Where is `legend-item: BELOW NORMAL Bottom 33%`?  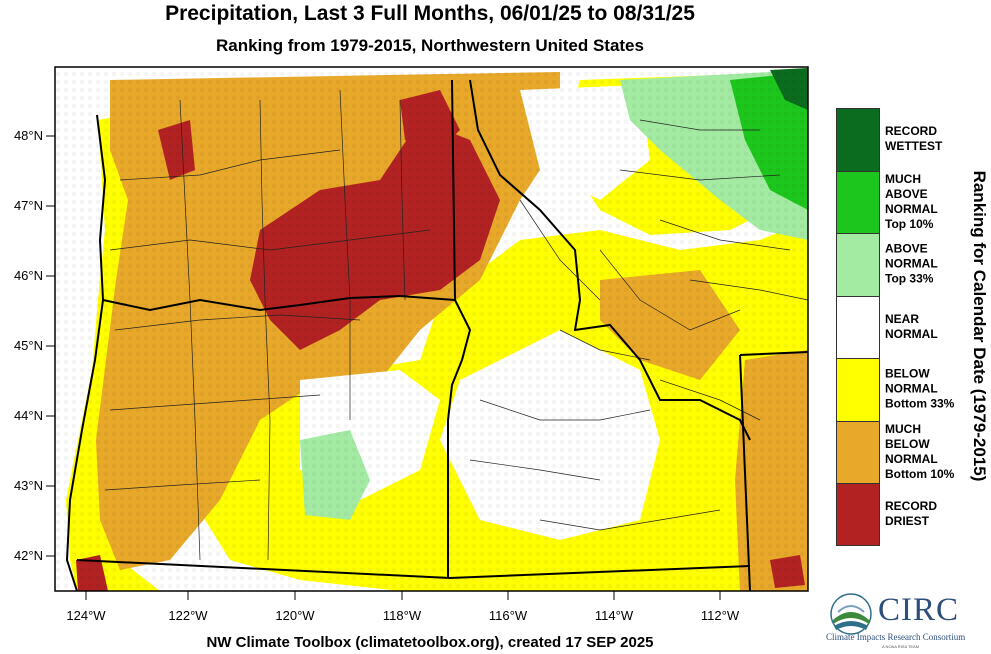
legend-item: BELOW NORMAL Bottom 33% is located at coordinates (913, 389).